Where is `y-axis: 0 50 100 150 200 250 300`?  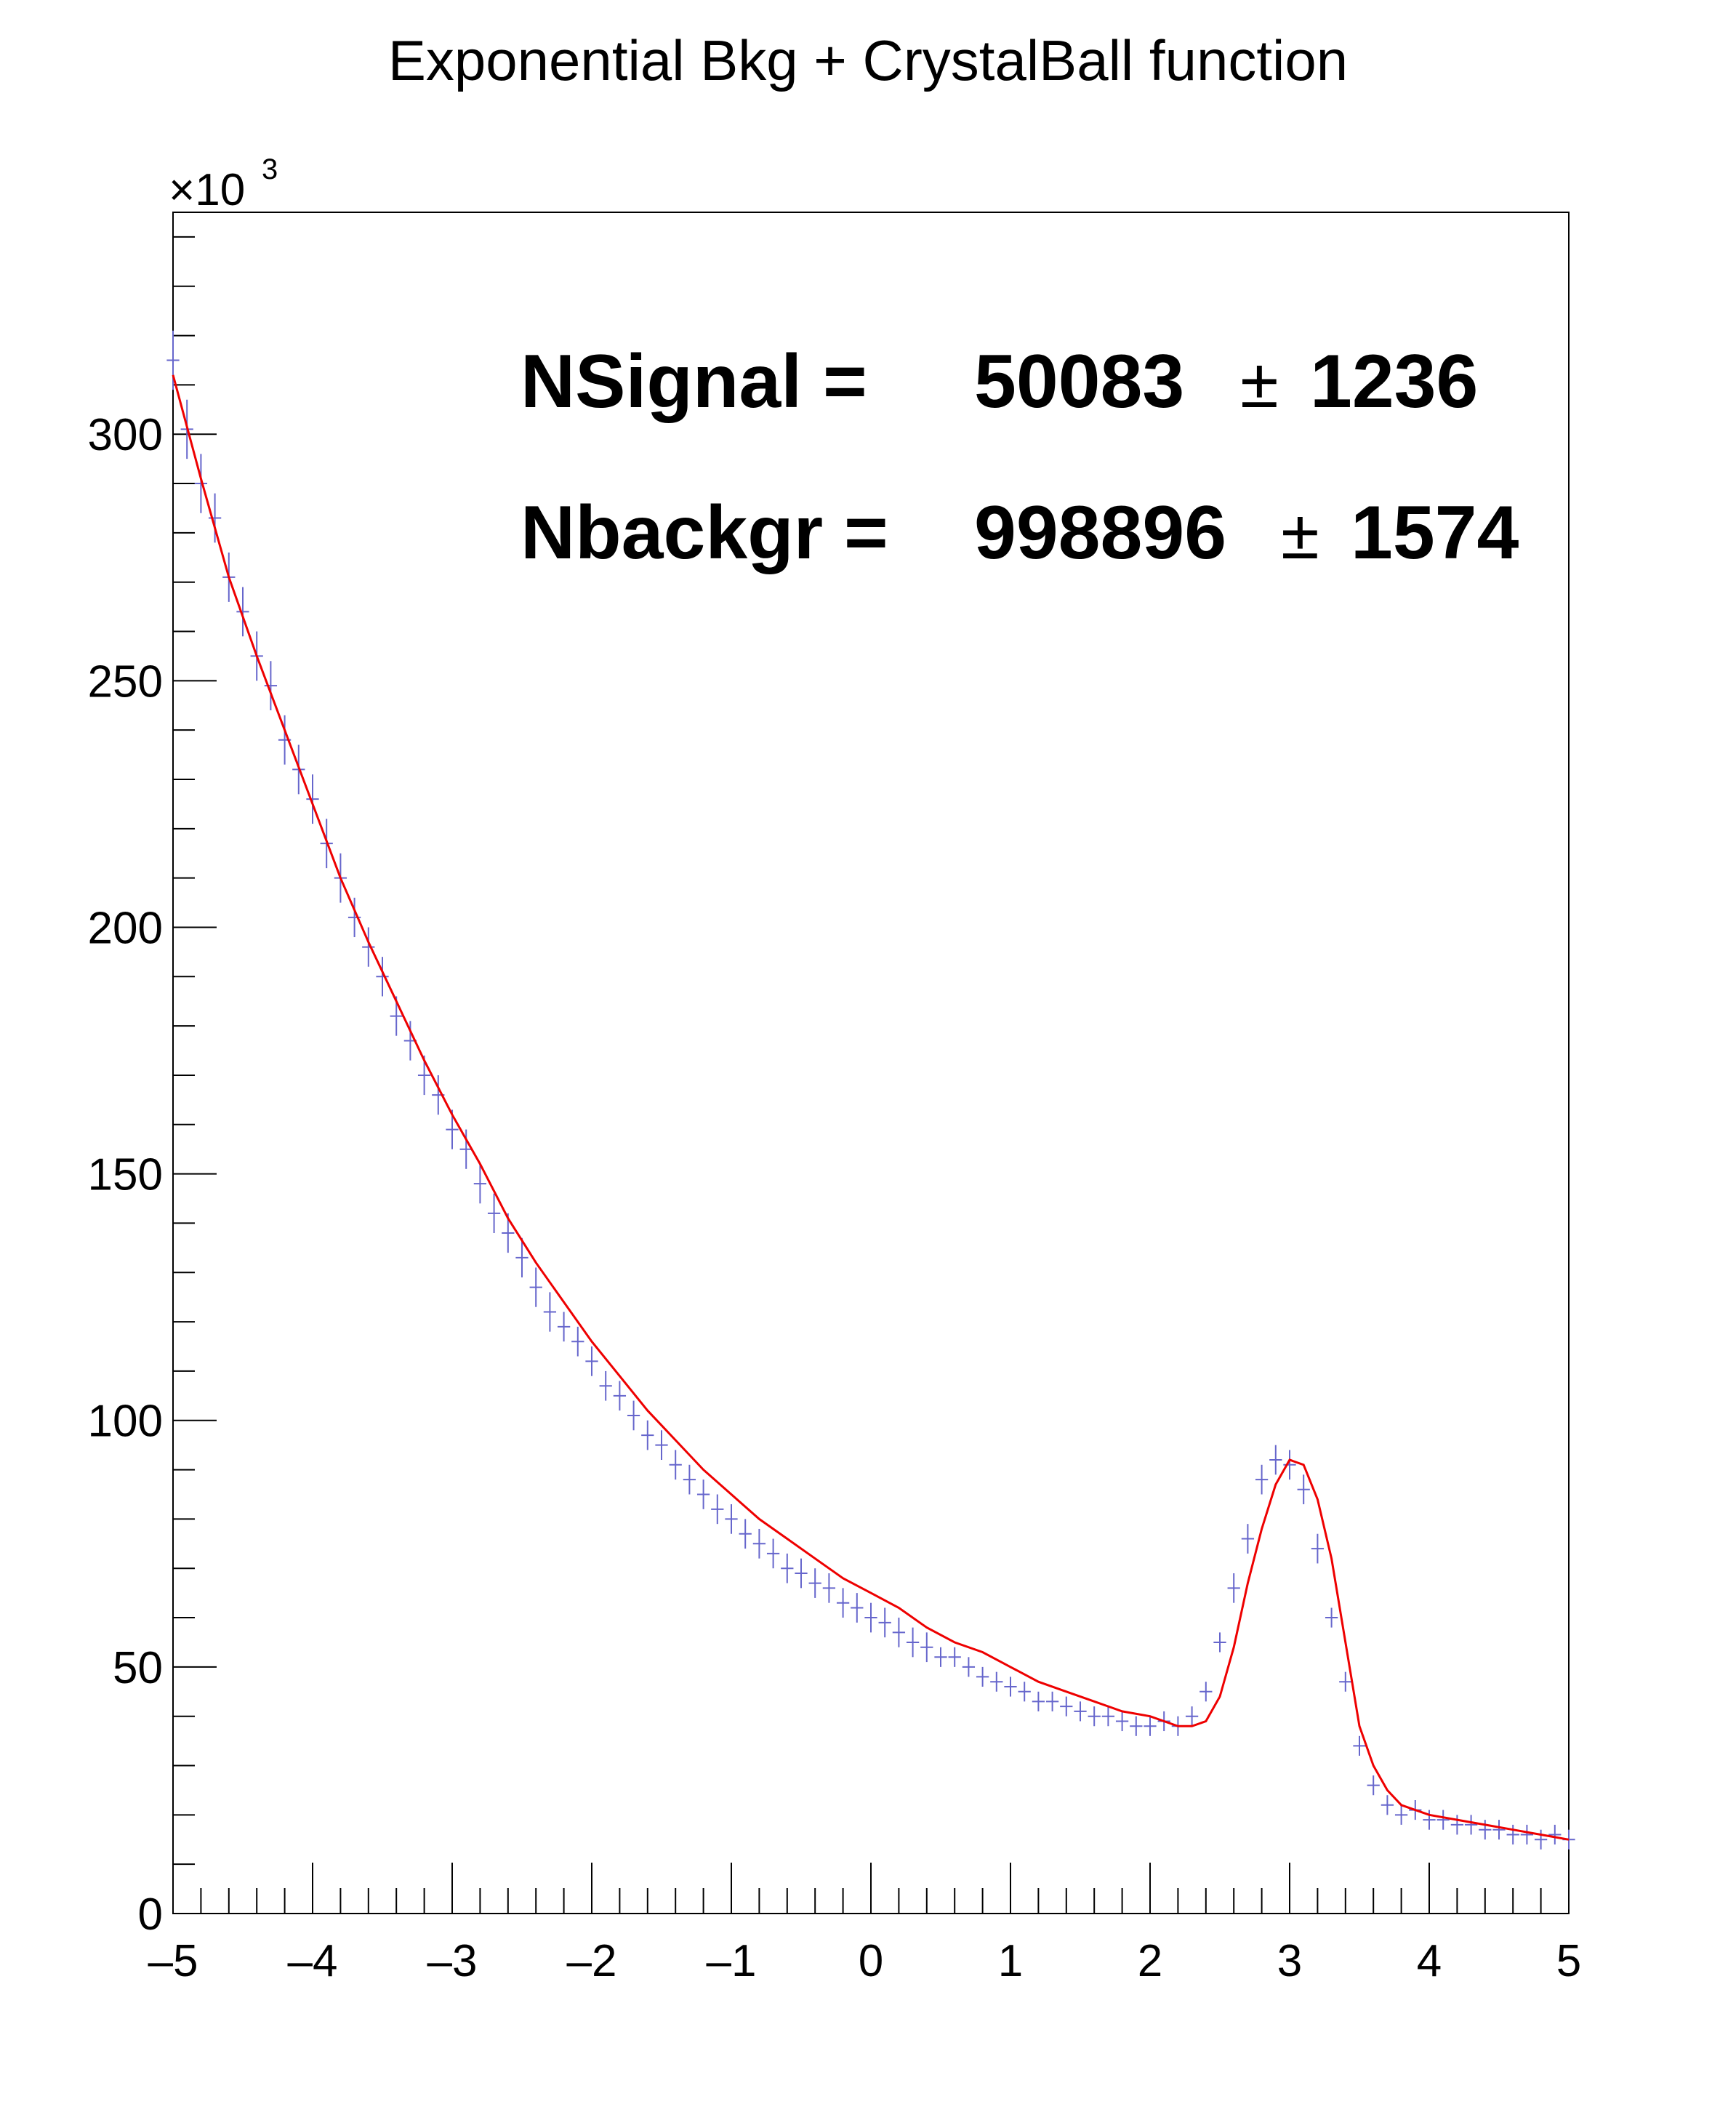 y-axis: 0 50 100 150 200 250 300 is located at coordinates (152, 1088).